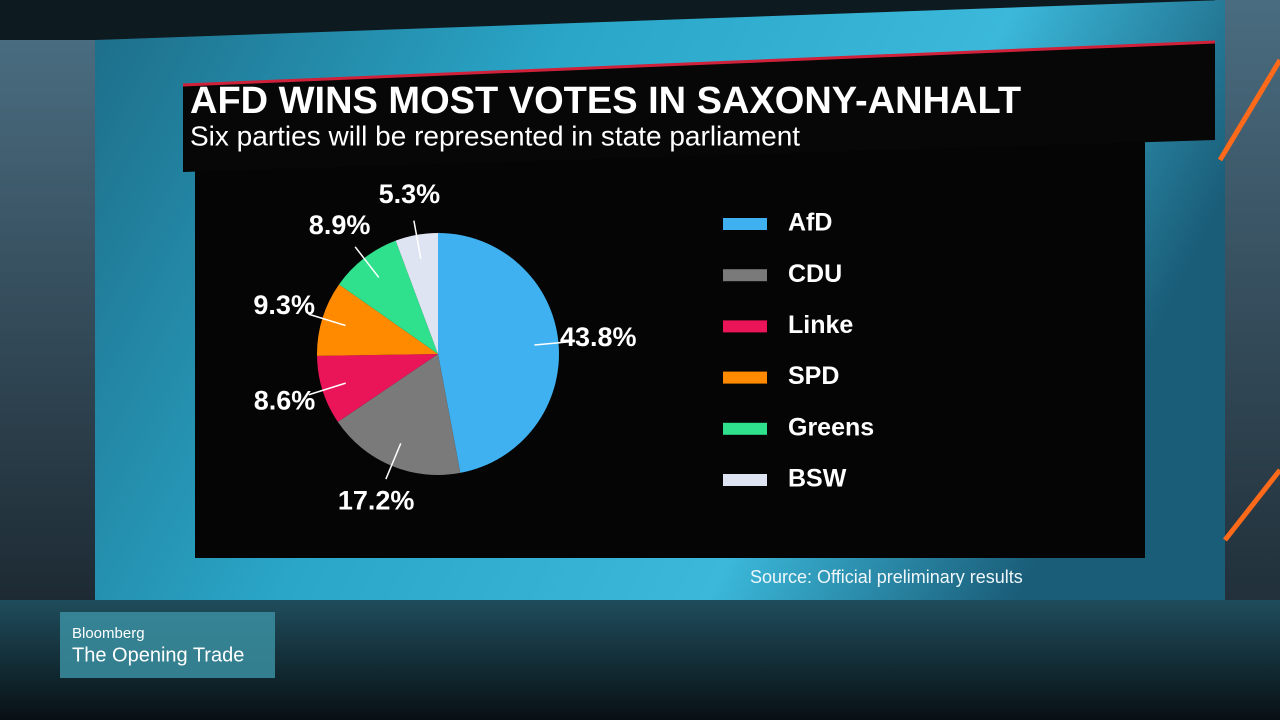 The image size is (1280, 720). I want to click on program-name: The Opening Trade, so click(158, 655).